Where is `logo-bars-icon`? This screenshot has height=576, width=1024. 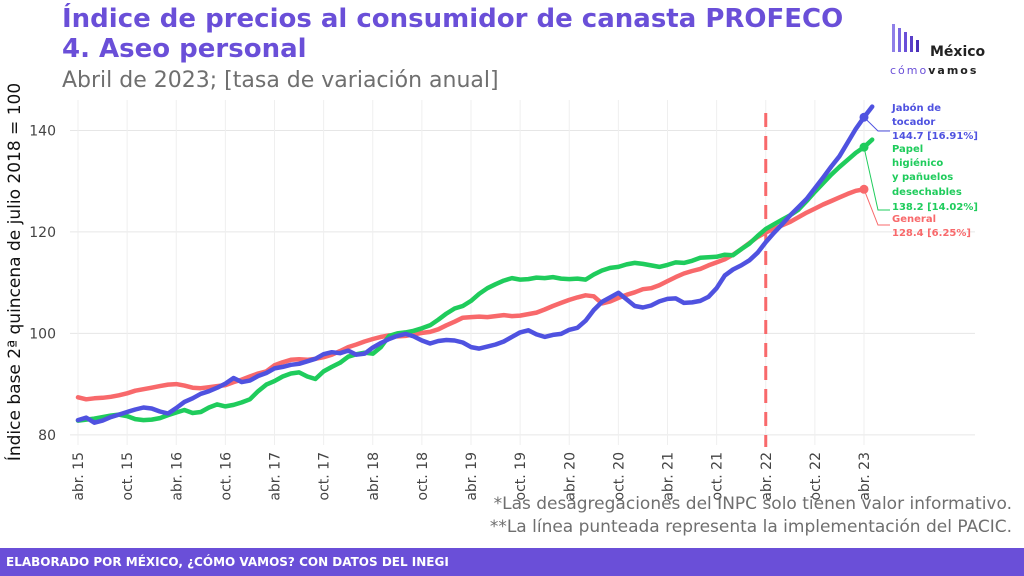 logo-bars-icon is located at coordinates (905, 38).